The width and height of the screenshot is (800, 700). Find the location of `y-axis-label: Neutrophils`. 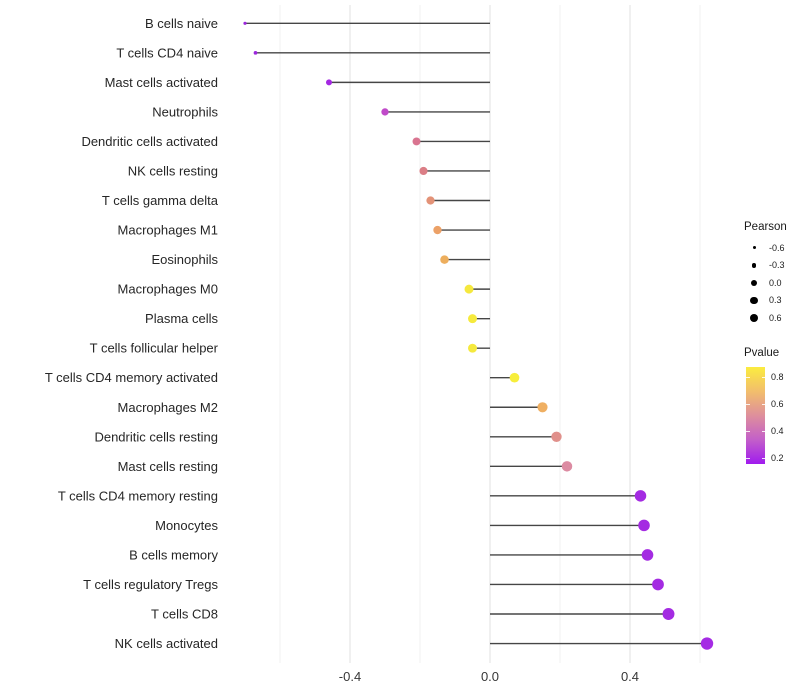

y-axis-label: Neutrophils is located at coordinates (185, 111).